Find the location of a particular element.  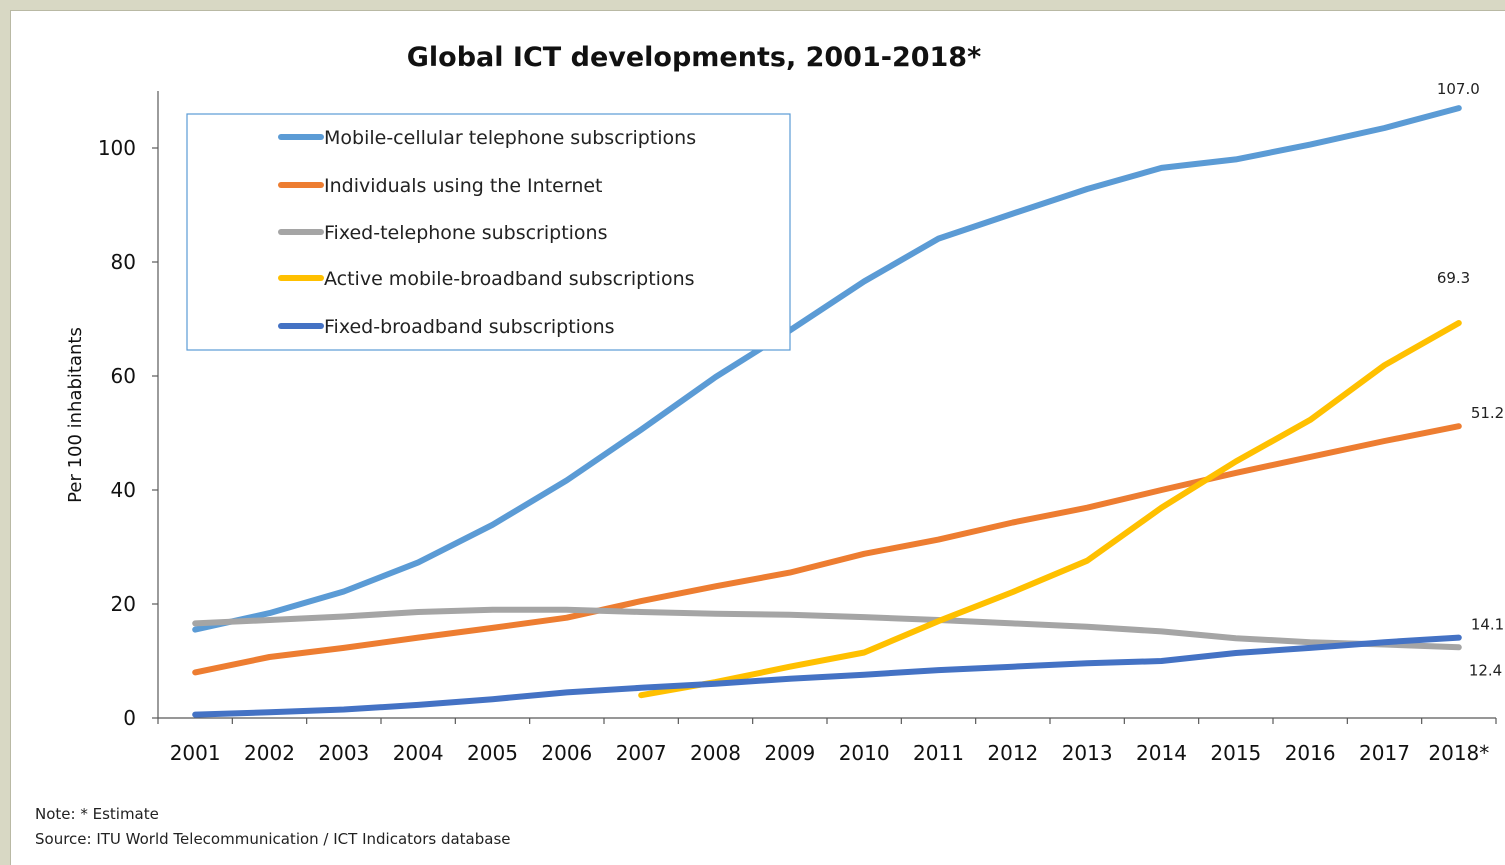

end-labels: 107.0 51.2 12.4 69.3 14.1 is located at coordinates (1470, 379).